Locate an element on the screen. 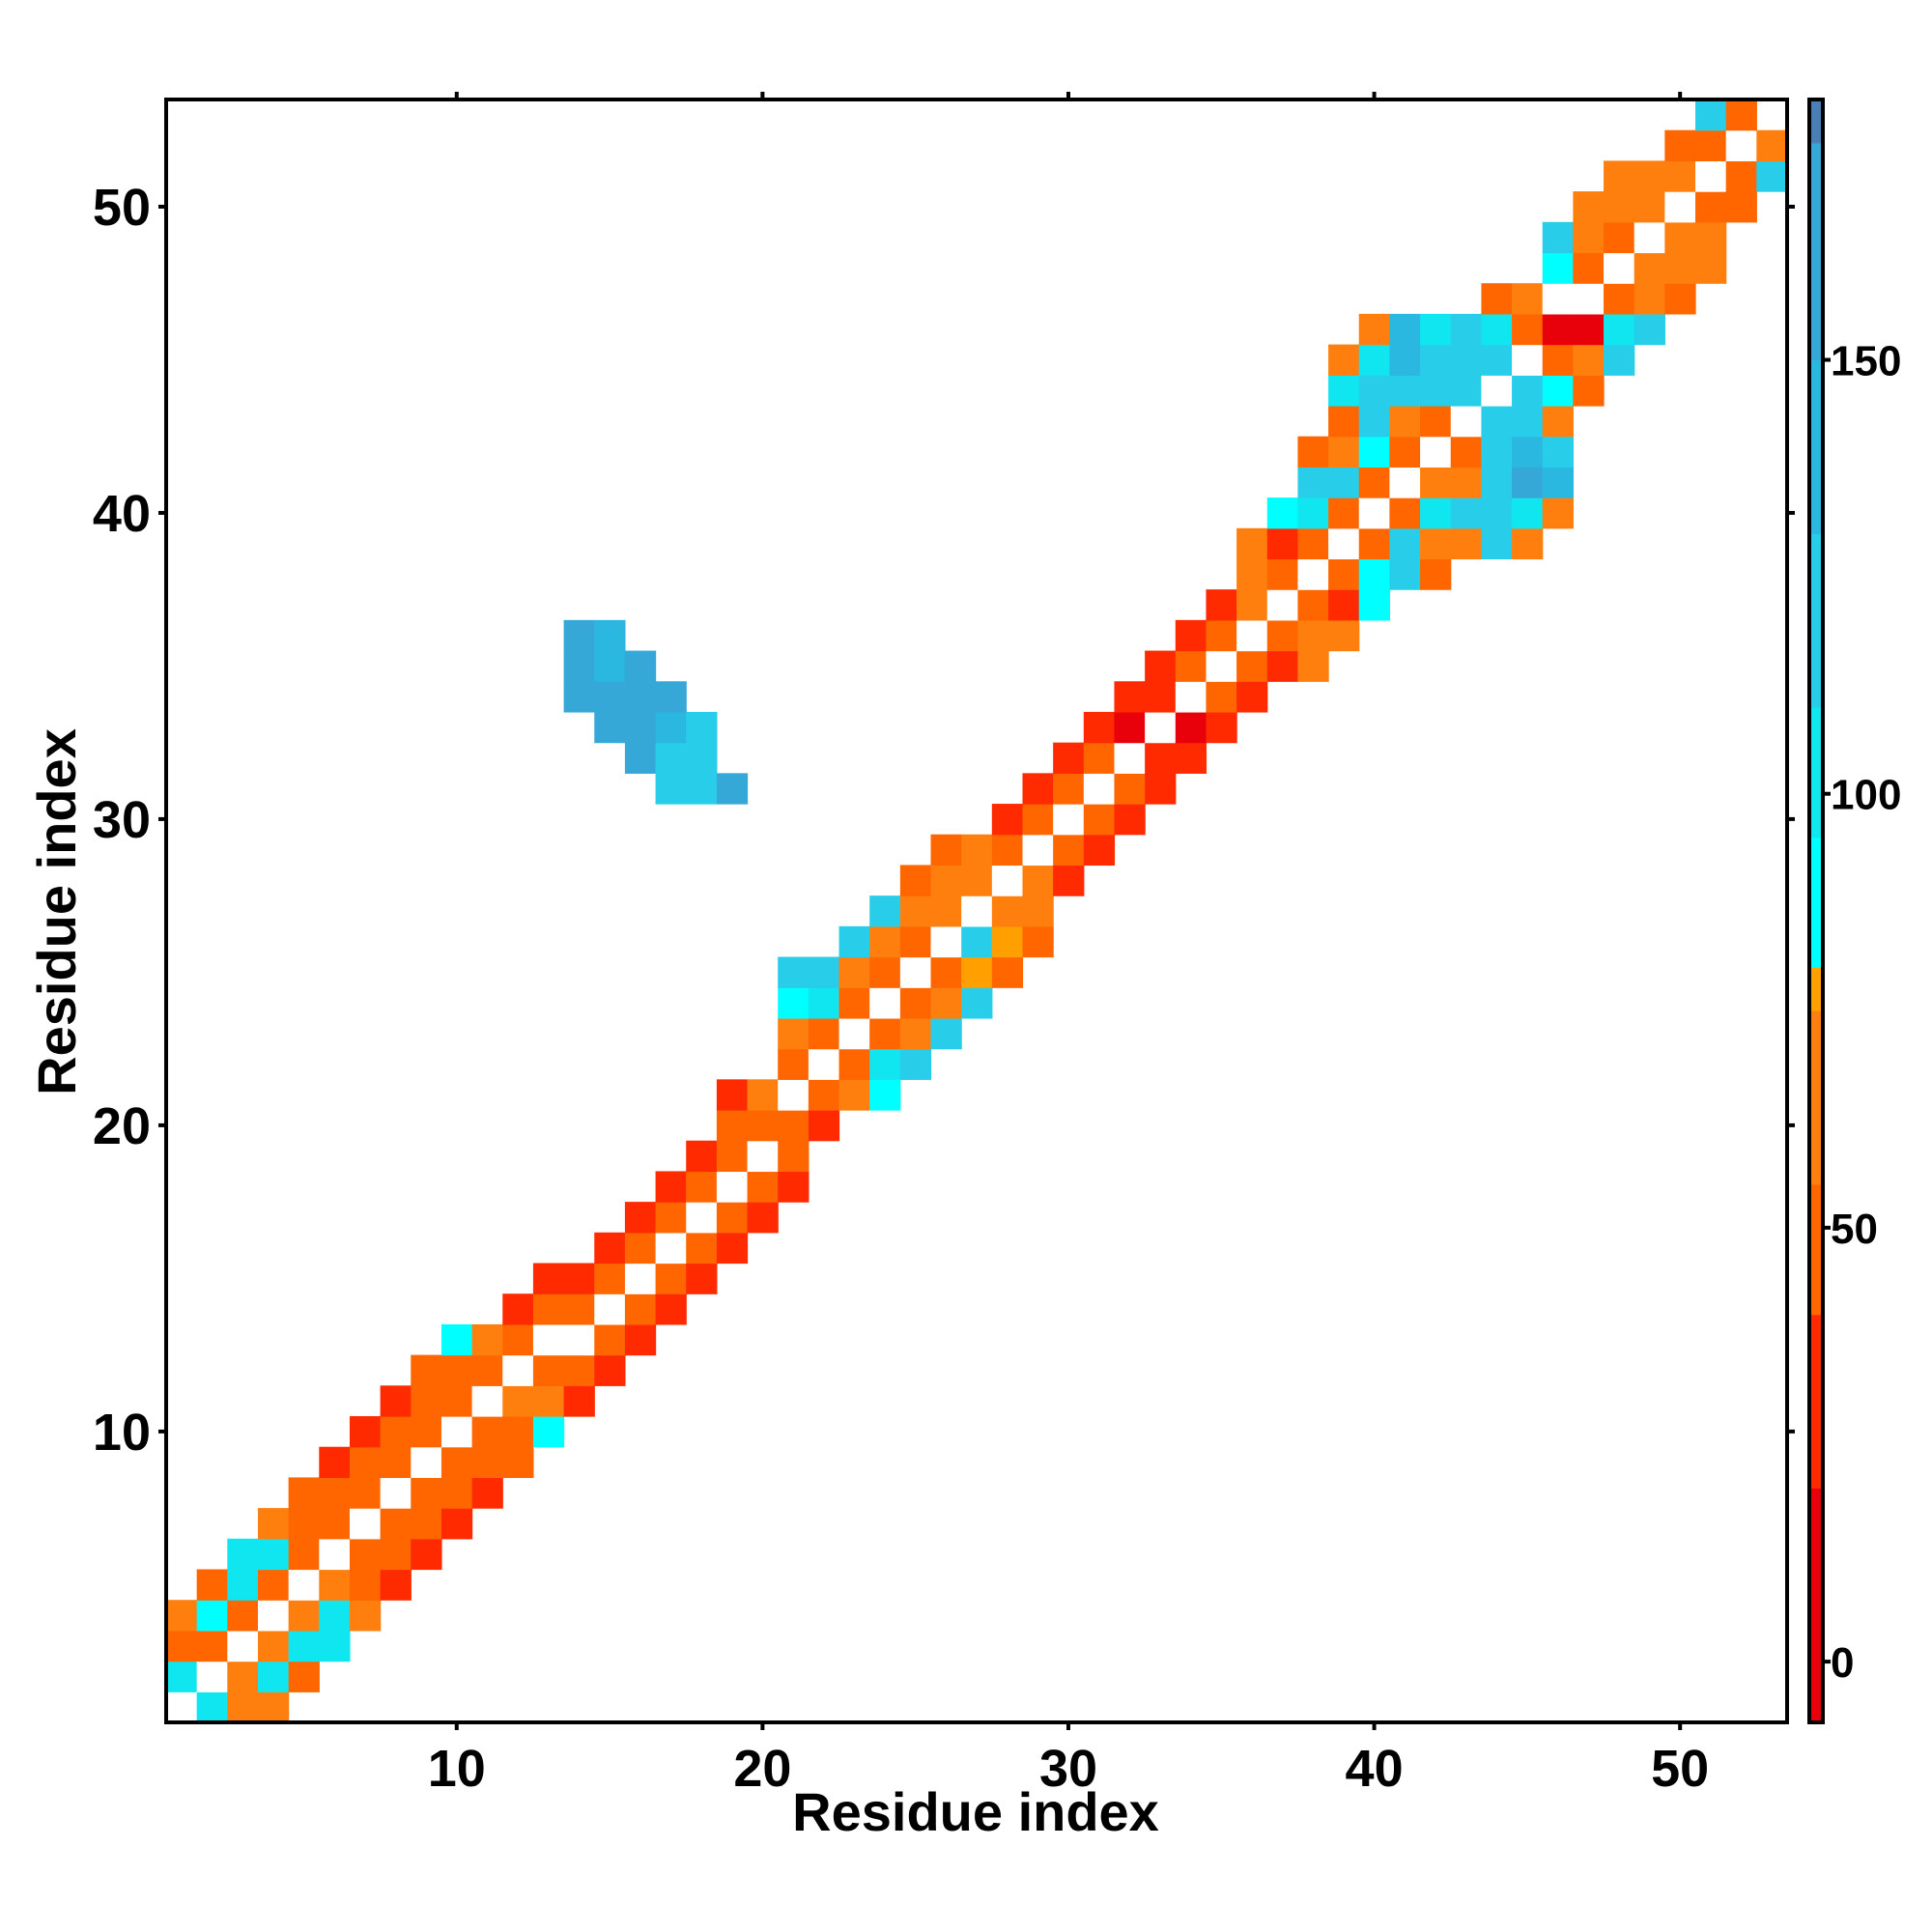 This screenshot has height=1932, width=1932. colorbar-tick-label: 50 is located at coordinates (1854, 1229).